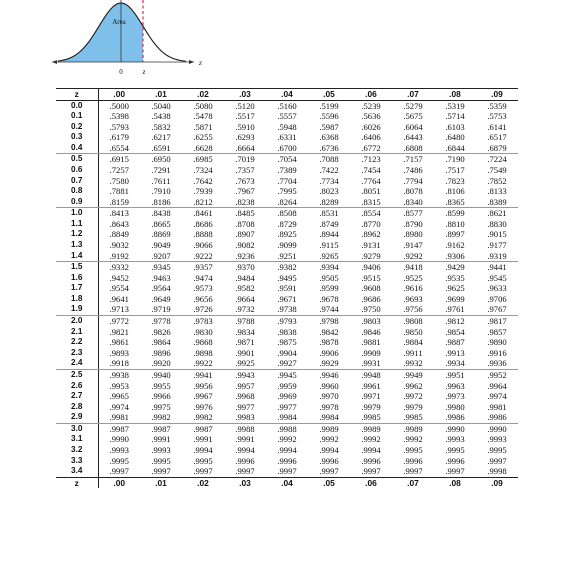 The width and height of the screenshot is (571, 583). I want to click on probability-cell: .9925, so click(245, 364).